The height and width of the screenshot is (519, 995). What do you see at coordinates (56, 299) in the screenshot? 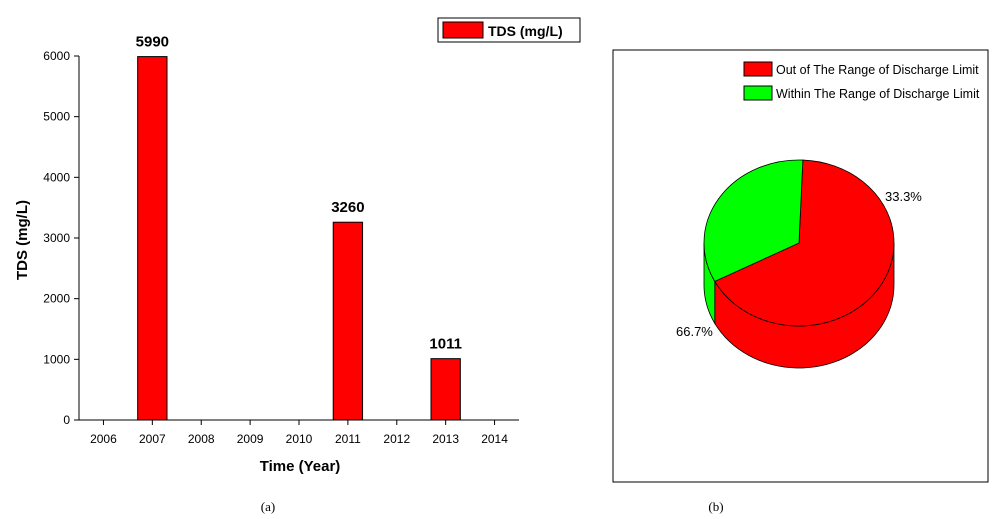
I see `y-tick-label: 2000` at bounding box center [56, 299].